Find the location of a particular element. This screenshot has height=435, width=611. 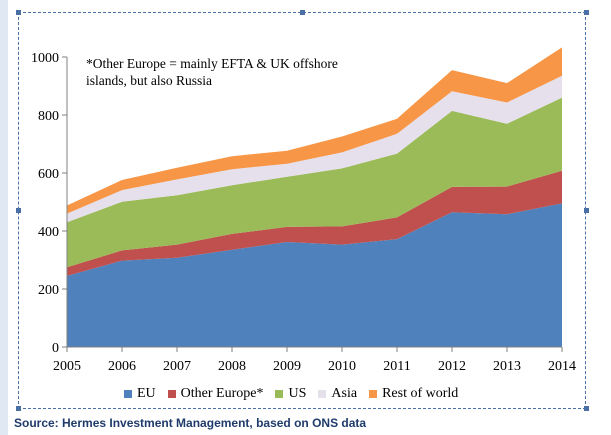

legend-item: Other Europe* is located at coordinates (215, 394).